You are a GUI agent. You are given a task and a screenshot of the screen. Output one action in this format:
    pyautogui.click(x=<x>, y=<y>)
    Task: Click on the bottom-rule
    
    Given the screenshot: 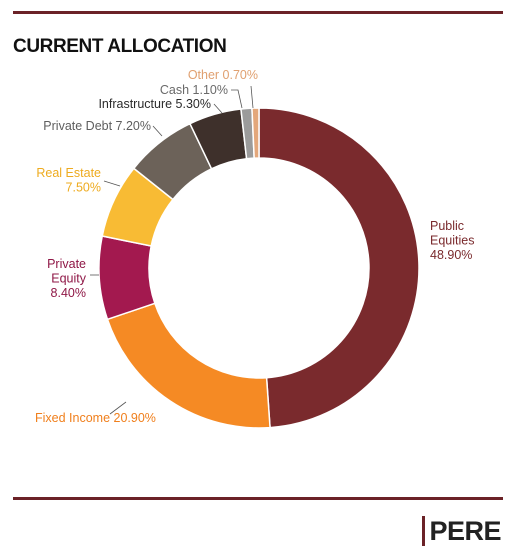 What is the action you would take?
    pyautogui.click(x=258, y=498)
    